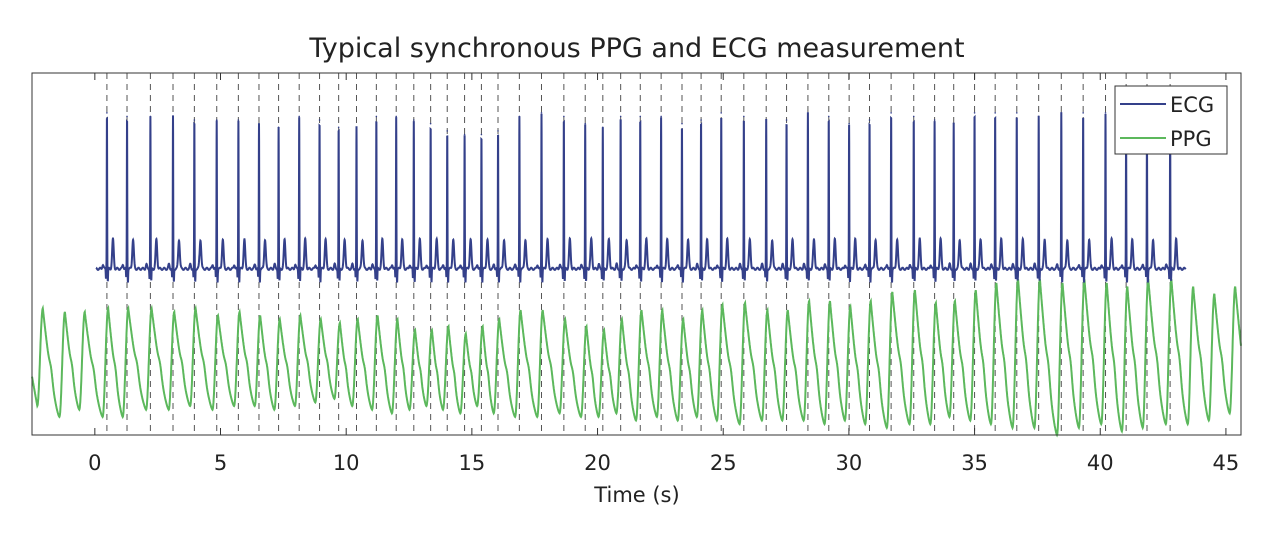  What do you see at coordinates (597, 463) in the screenshot?
I see `x-tick-label: 20` at bounding box center [597, 463].